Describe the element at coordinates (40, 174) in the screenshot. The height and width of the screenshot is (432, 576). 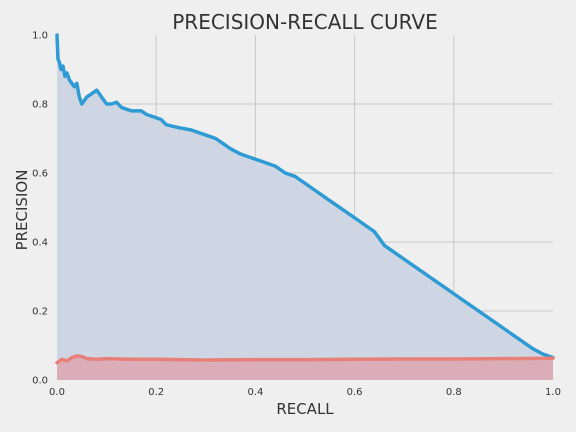
I see `y-tick-label: 0.6` at that location.